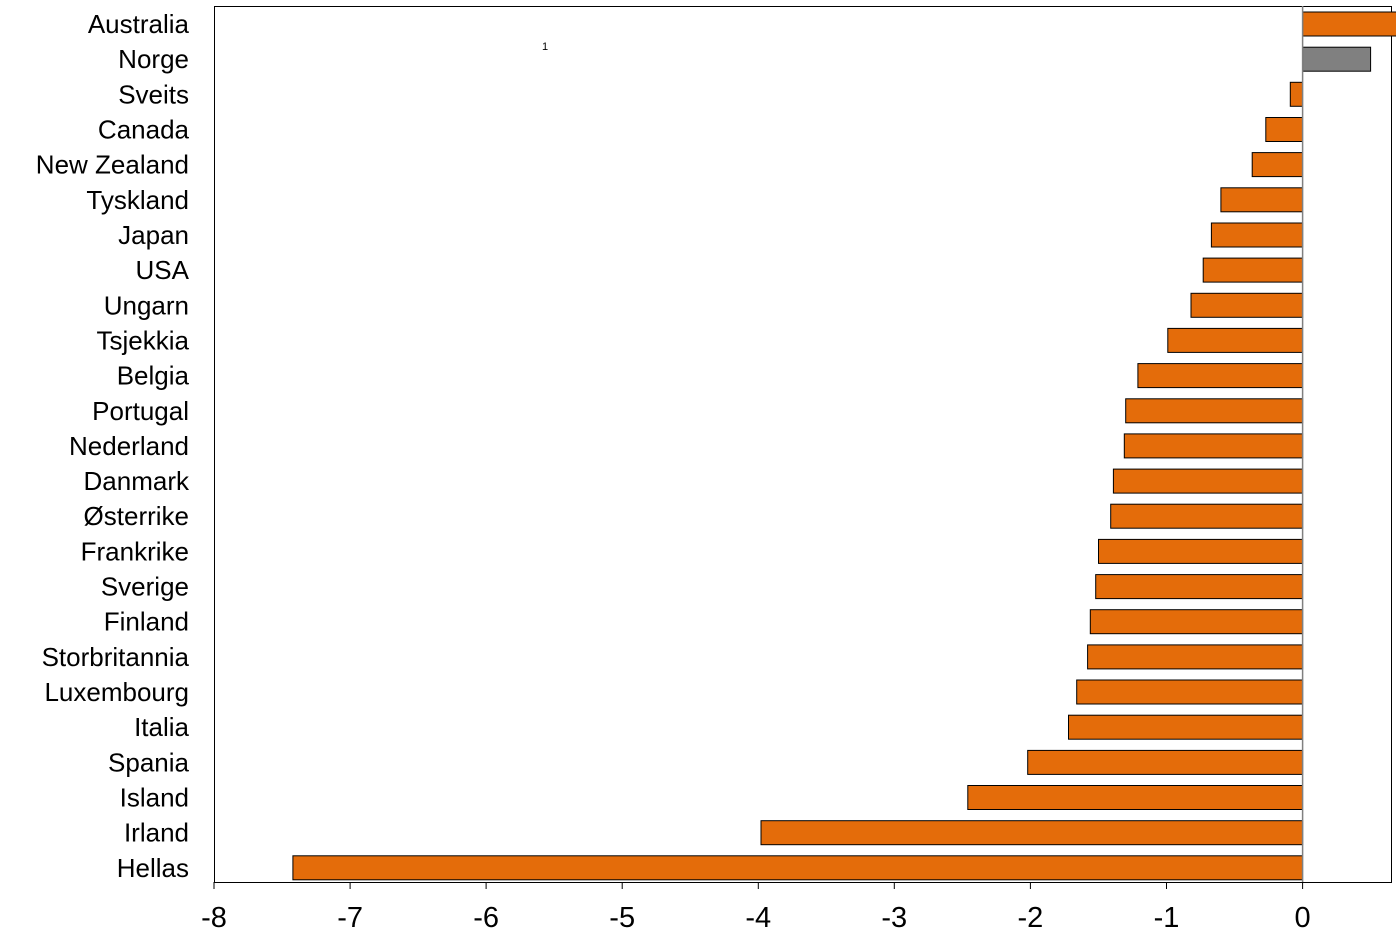 The image size is (1396, 935). Describe the element at coordinates (112, 165) in the screenshot. I see `category-label: New Zealand` at that location.